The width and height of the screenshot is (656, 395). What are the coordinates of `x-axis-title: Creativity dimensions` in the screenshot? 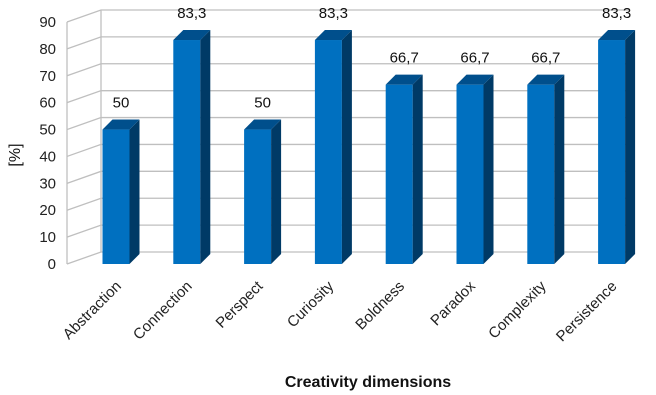 It's located at (368, 382).